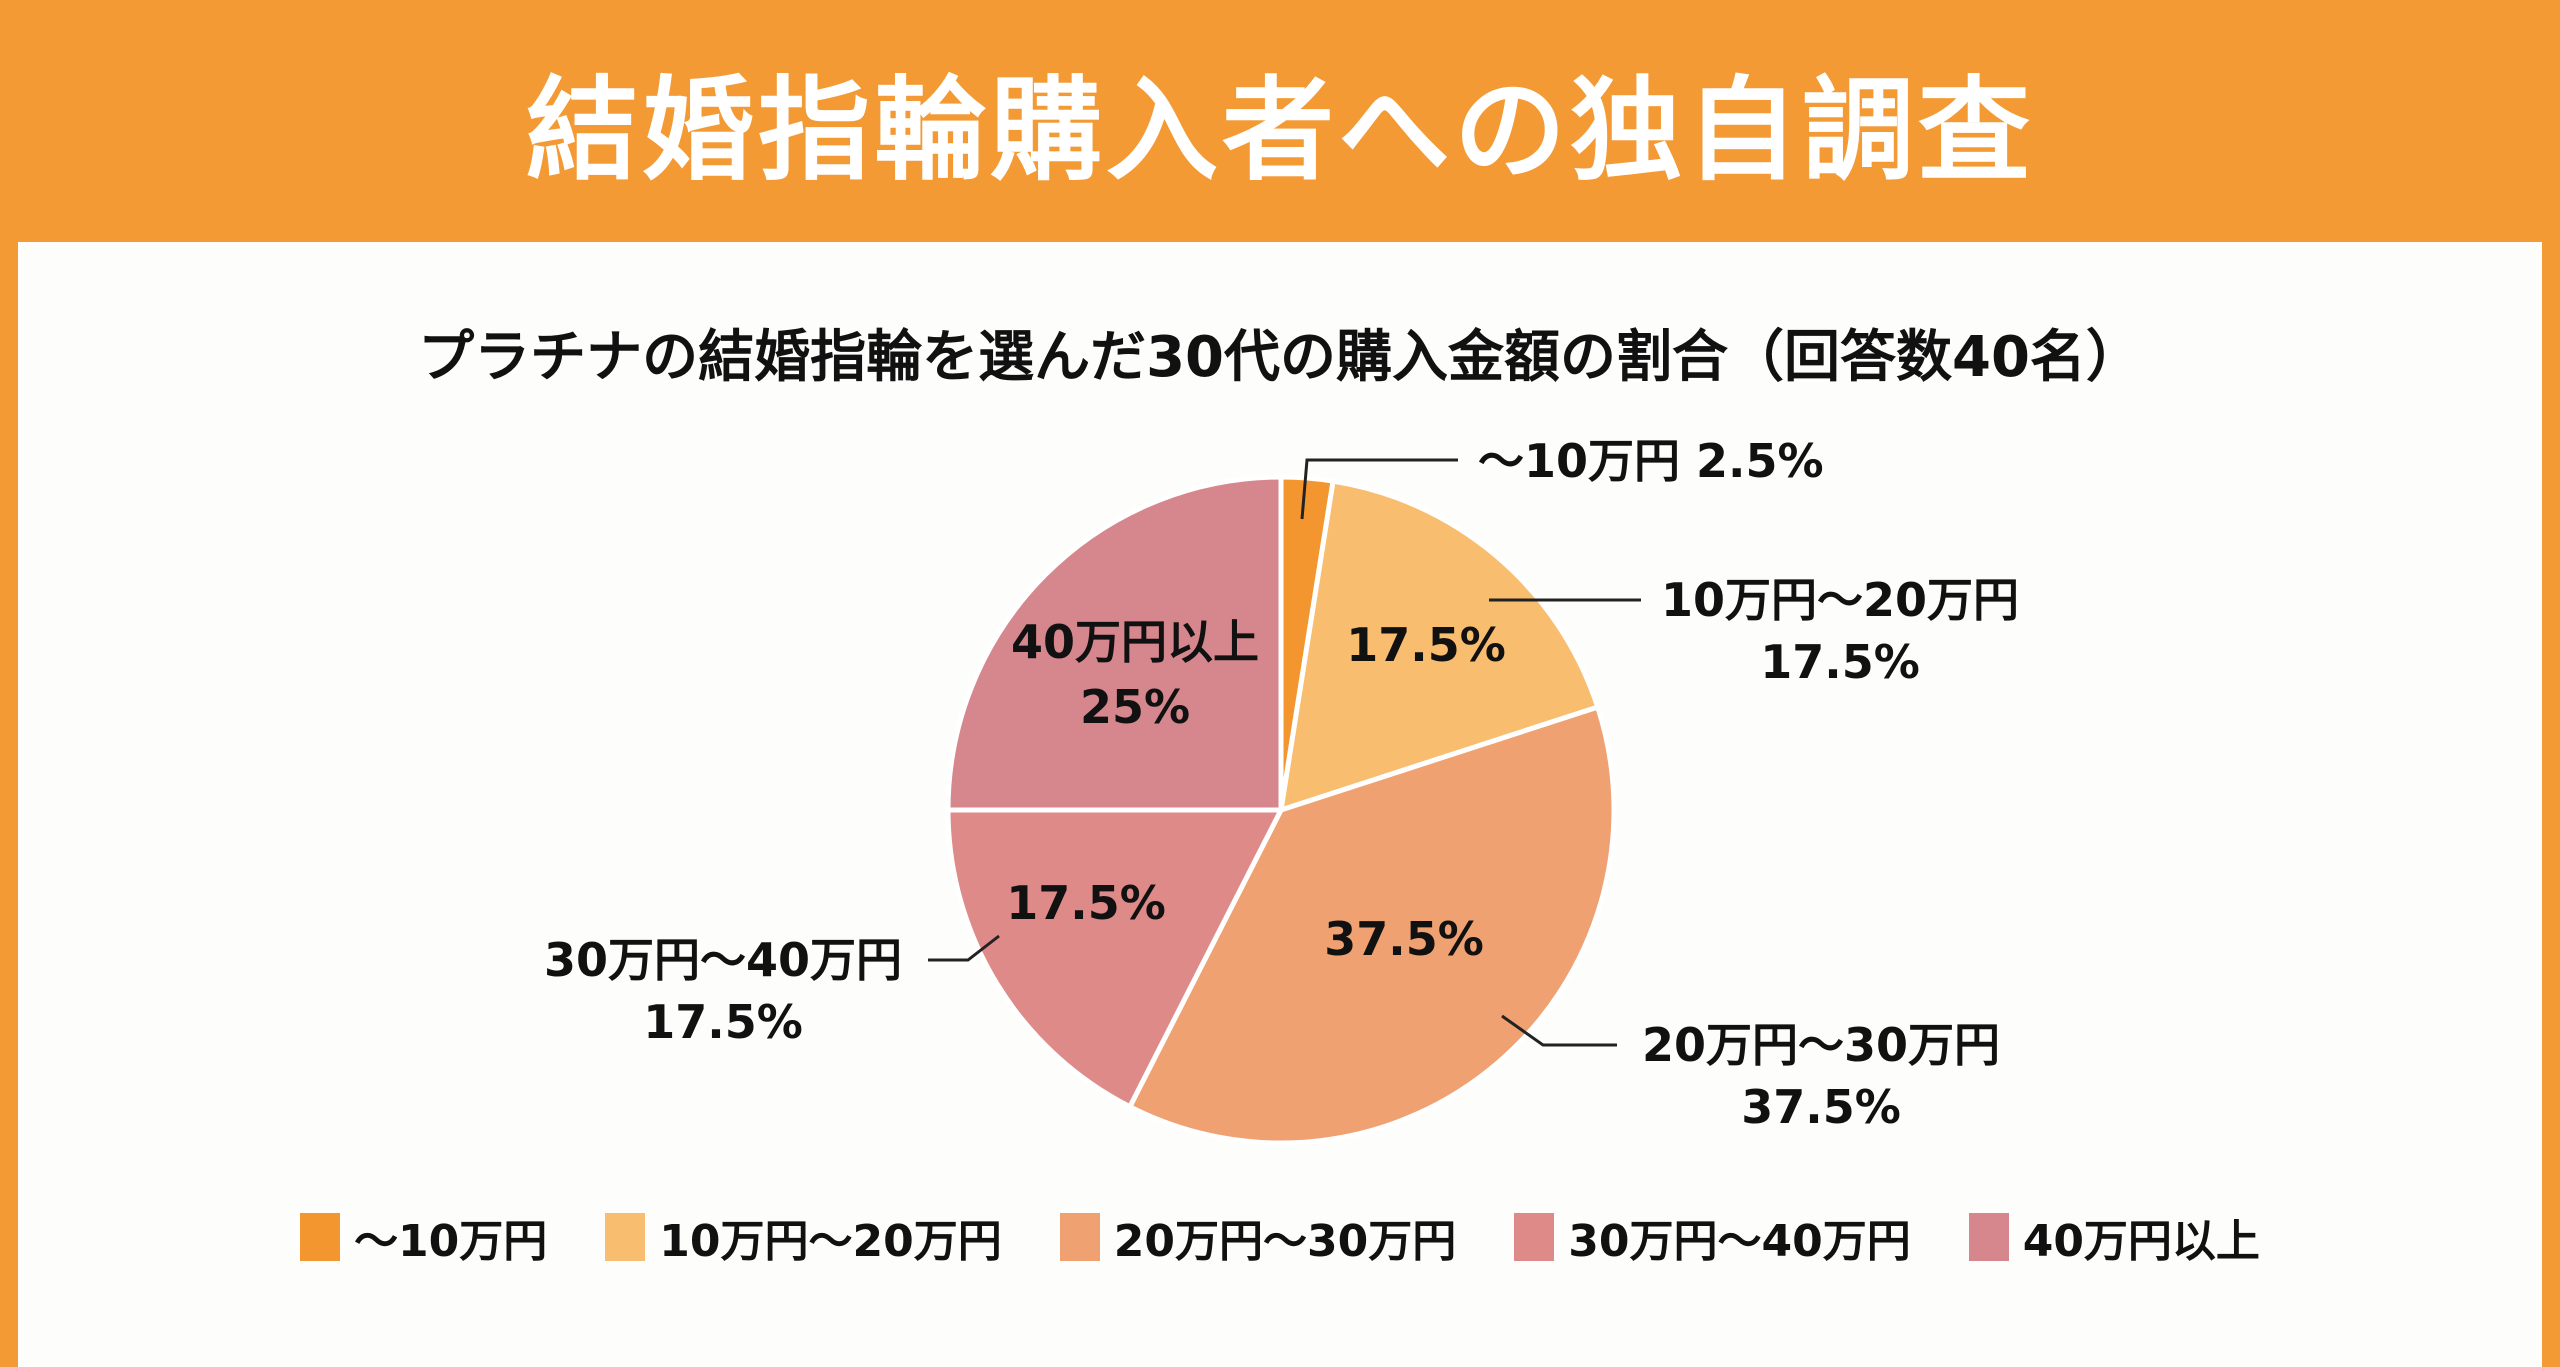  I want to click on slice-label: 25%, so click(1135, 707).